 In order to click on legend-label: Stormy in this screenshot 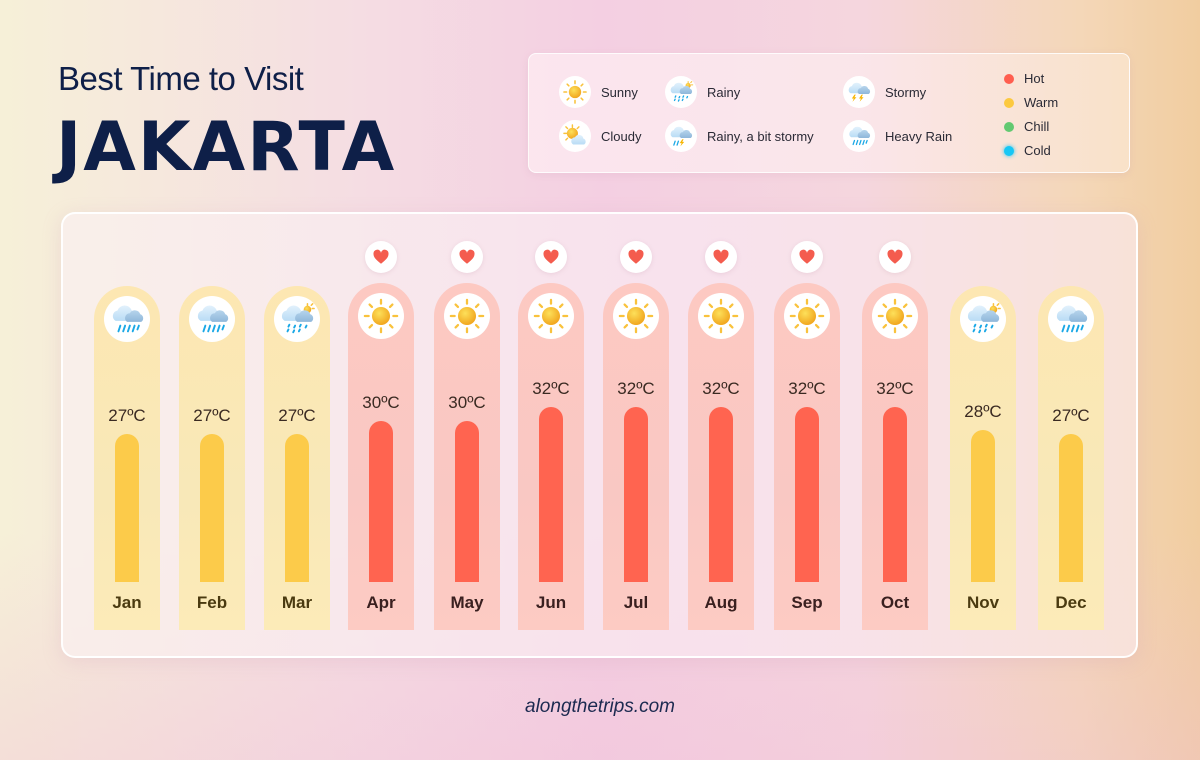, I will do `click(906, 92)`.